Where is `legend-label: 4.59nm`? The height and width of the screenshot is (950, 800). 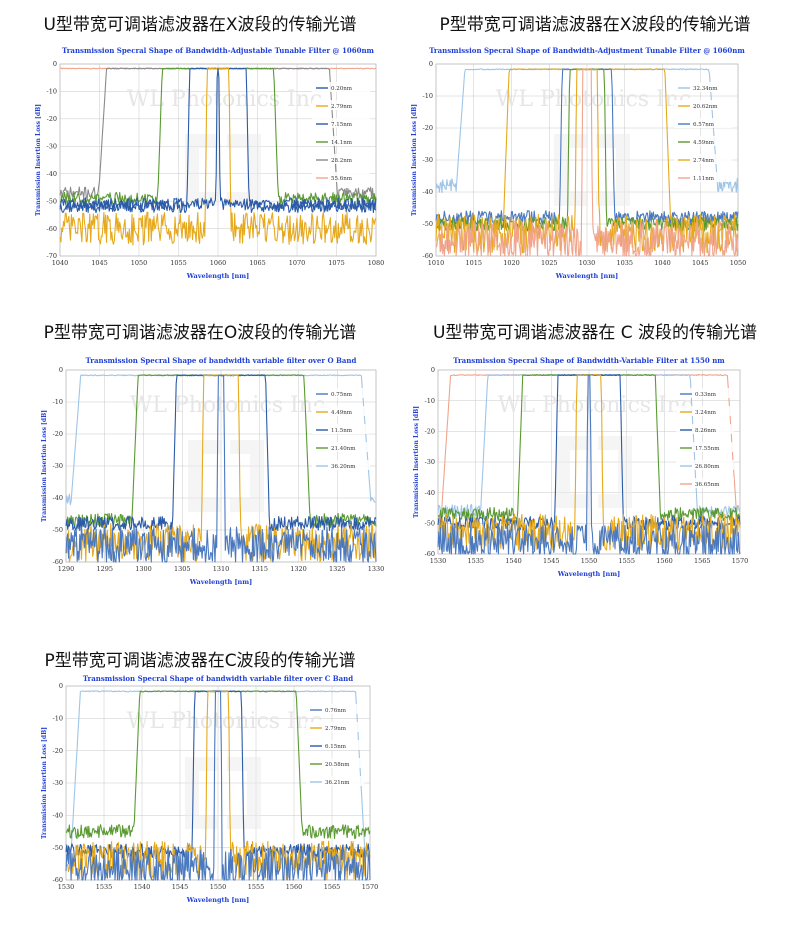
legend-label: 4.59nm is located at coordinates (704, 143).